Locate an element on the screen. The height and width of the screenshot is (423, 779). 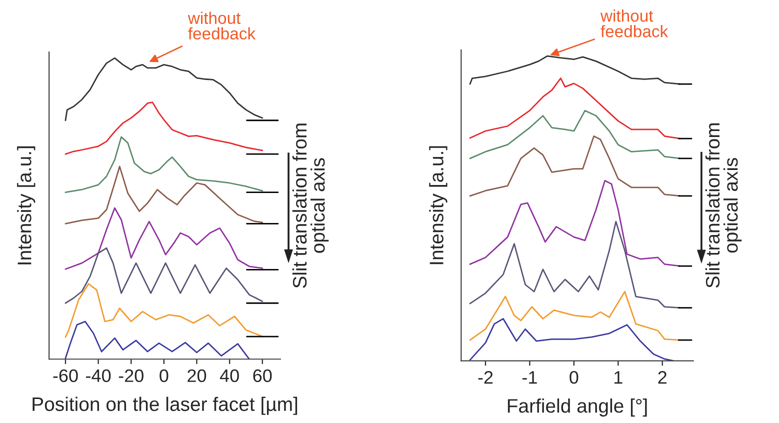
x-tick-label: -40 is located at coordinates (98, 375).